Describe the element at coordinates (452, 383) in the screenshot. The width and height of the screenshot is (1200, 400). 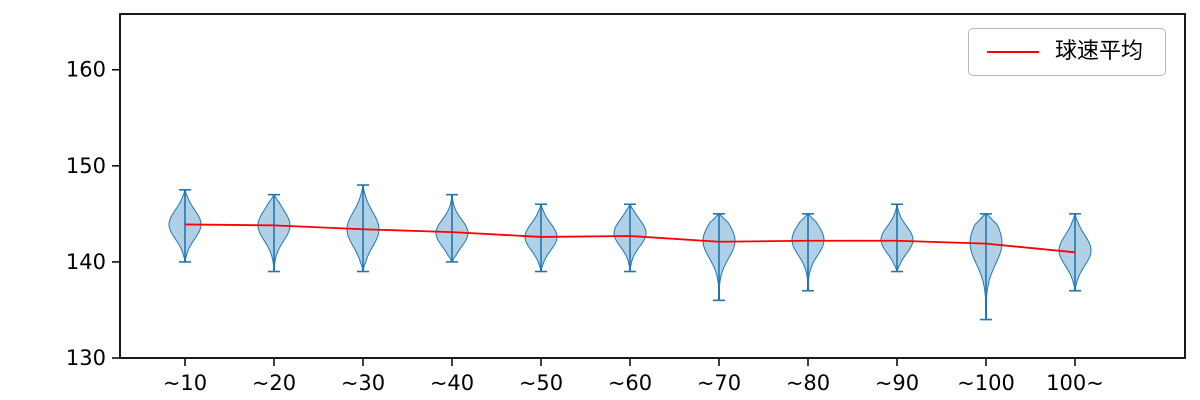
I see `x-tick-label: ~40` at that location.